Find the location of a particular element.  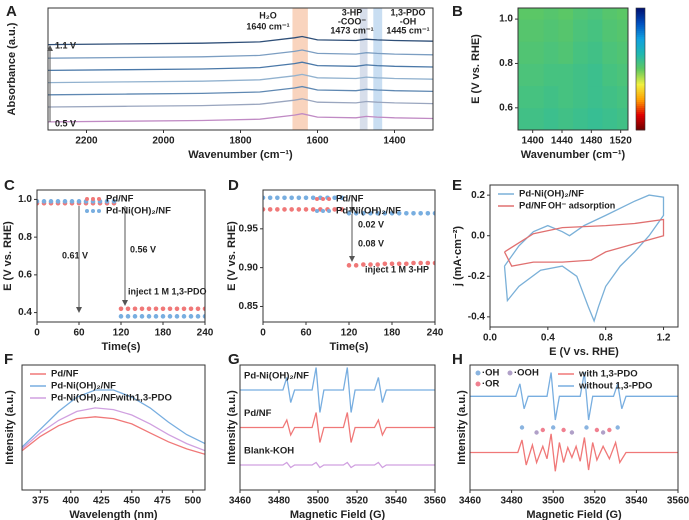

y-axis-label: Intensity (a.u.) is located at coordinates (10, 427).